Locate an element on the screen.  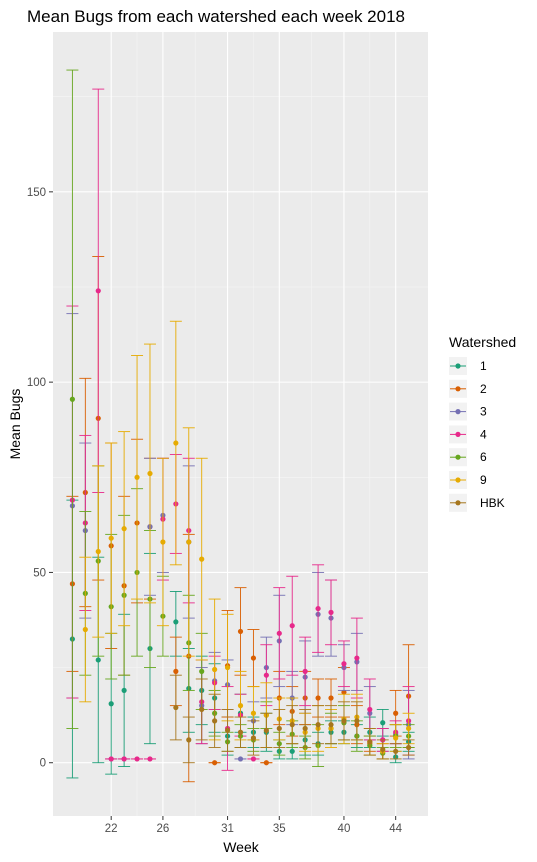
legend-item: 3 is located at coordinates (468, 411).